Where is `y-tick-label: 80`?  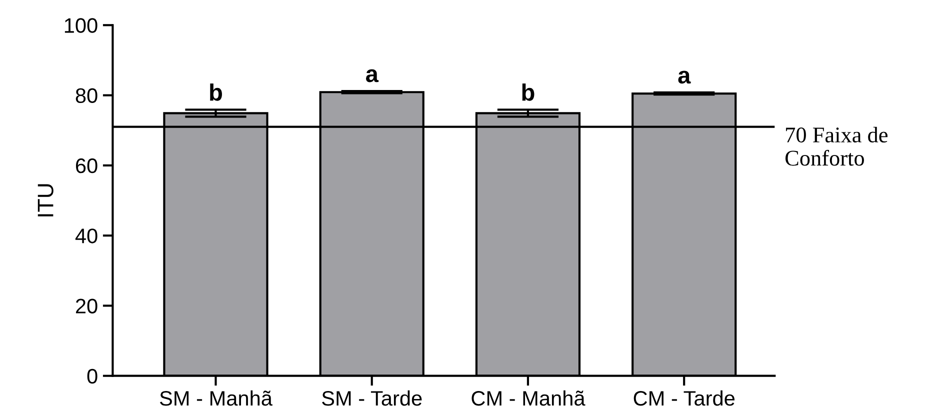
y-tick-label: 80 is located at coordinates (87, 96).